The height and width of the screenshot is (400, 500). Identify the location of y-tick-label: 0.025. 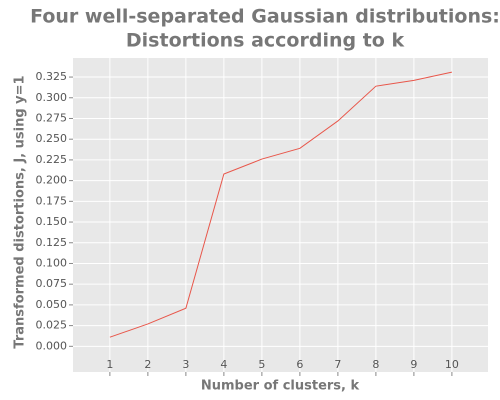
(52, 325).